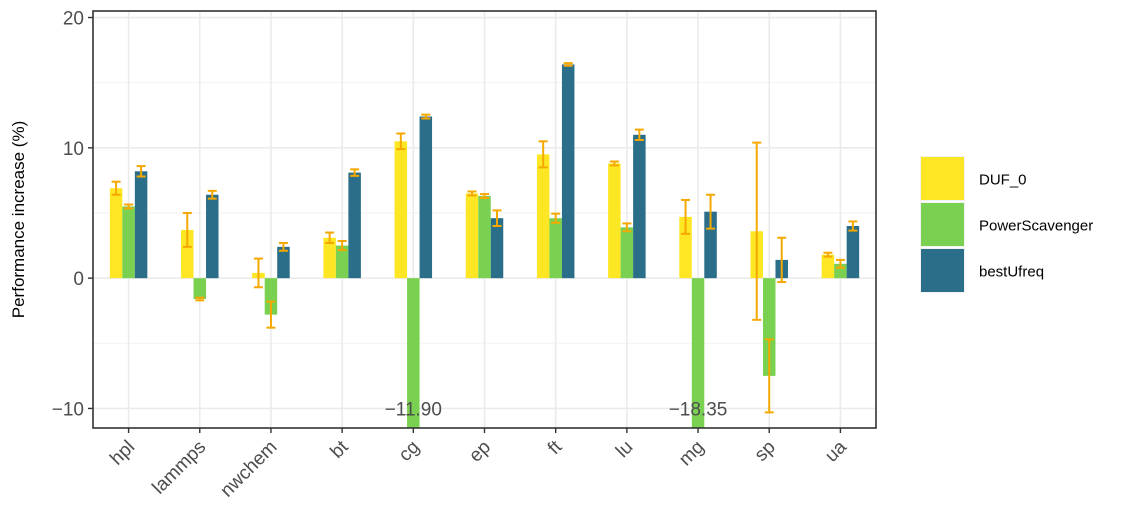  What do you see at coordinates (426, 197) in the screenshot?
I see `bar-bestUfreq-cg` at bounding box center [426, 197].